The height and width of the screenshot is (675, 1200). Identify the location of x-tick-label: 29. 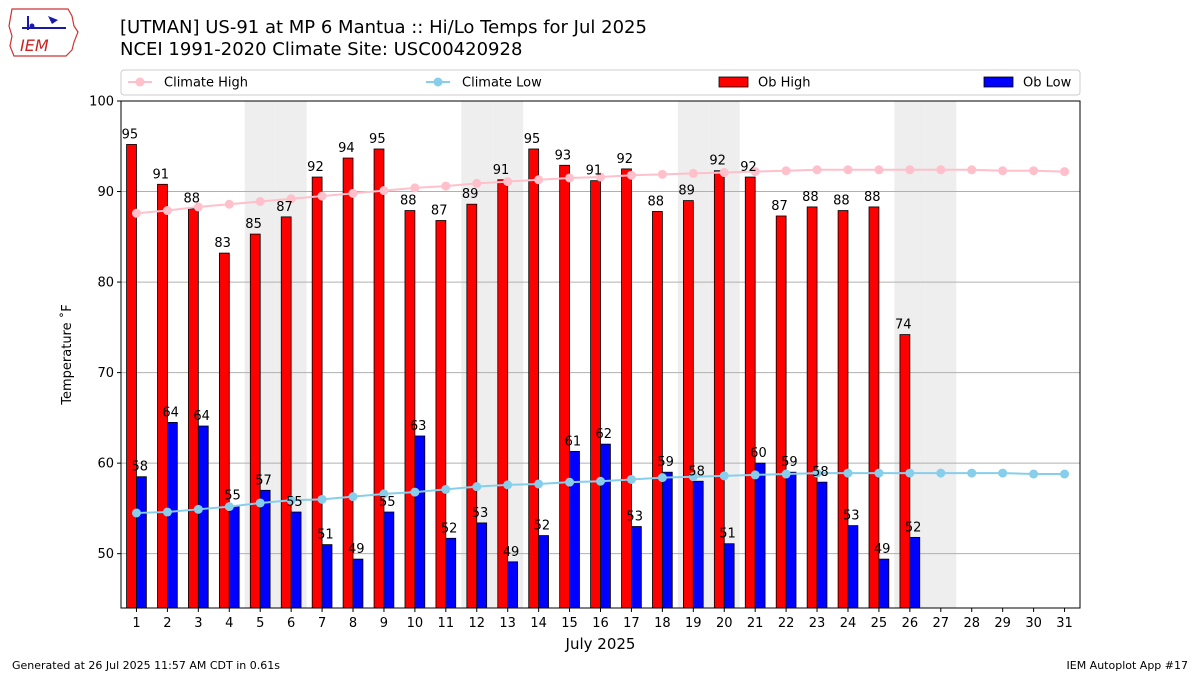
(1002, 623).